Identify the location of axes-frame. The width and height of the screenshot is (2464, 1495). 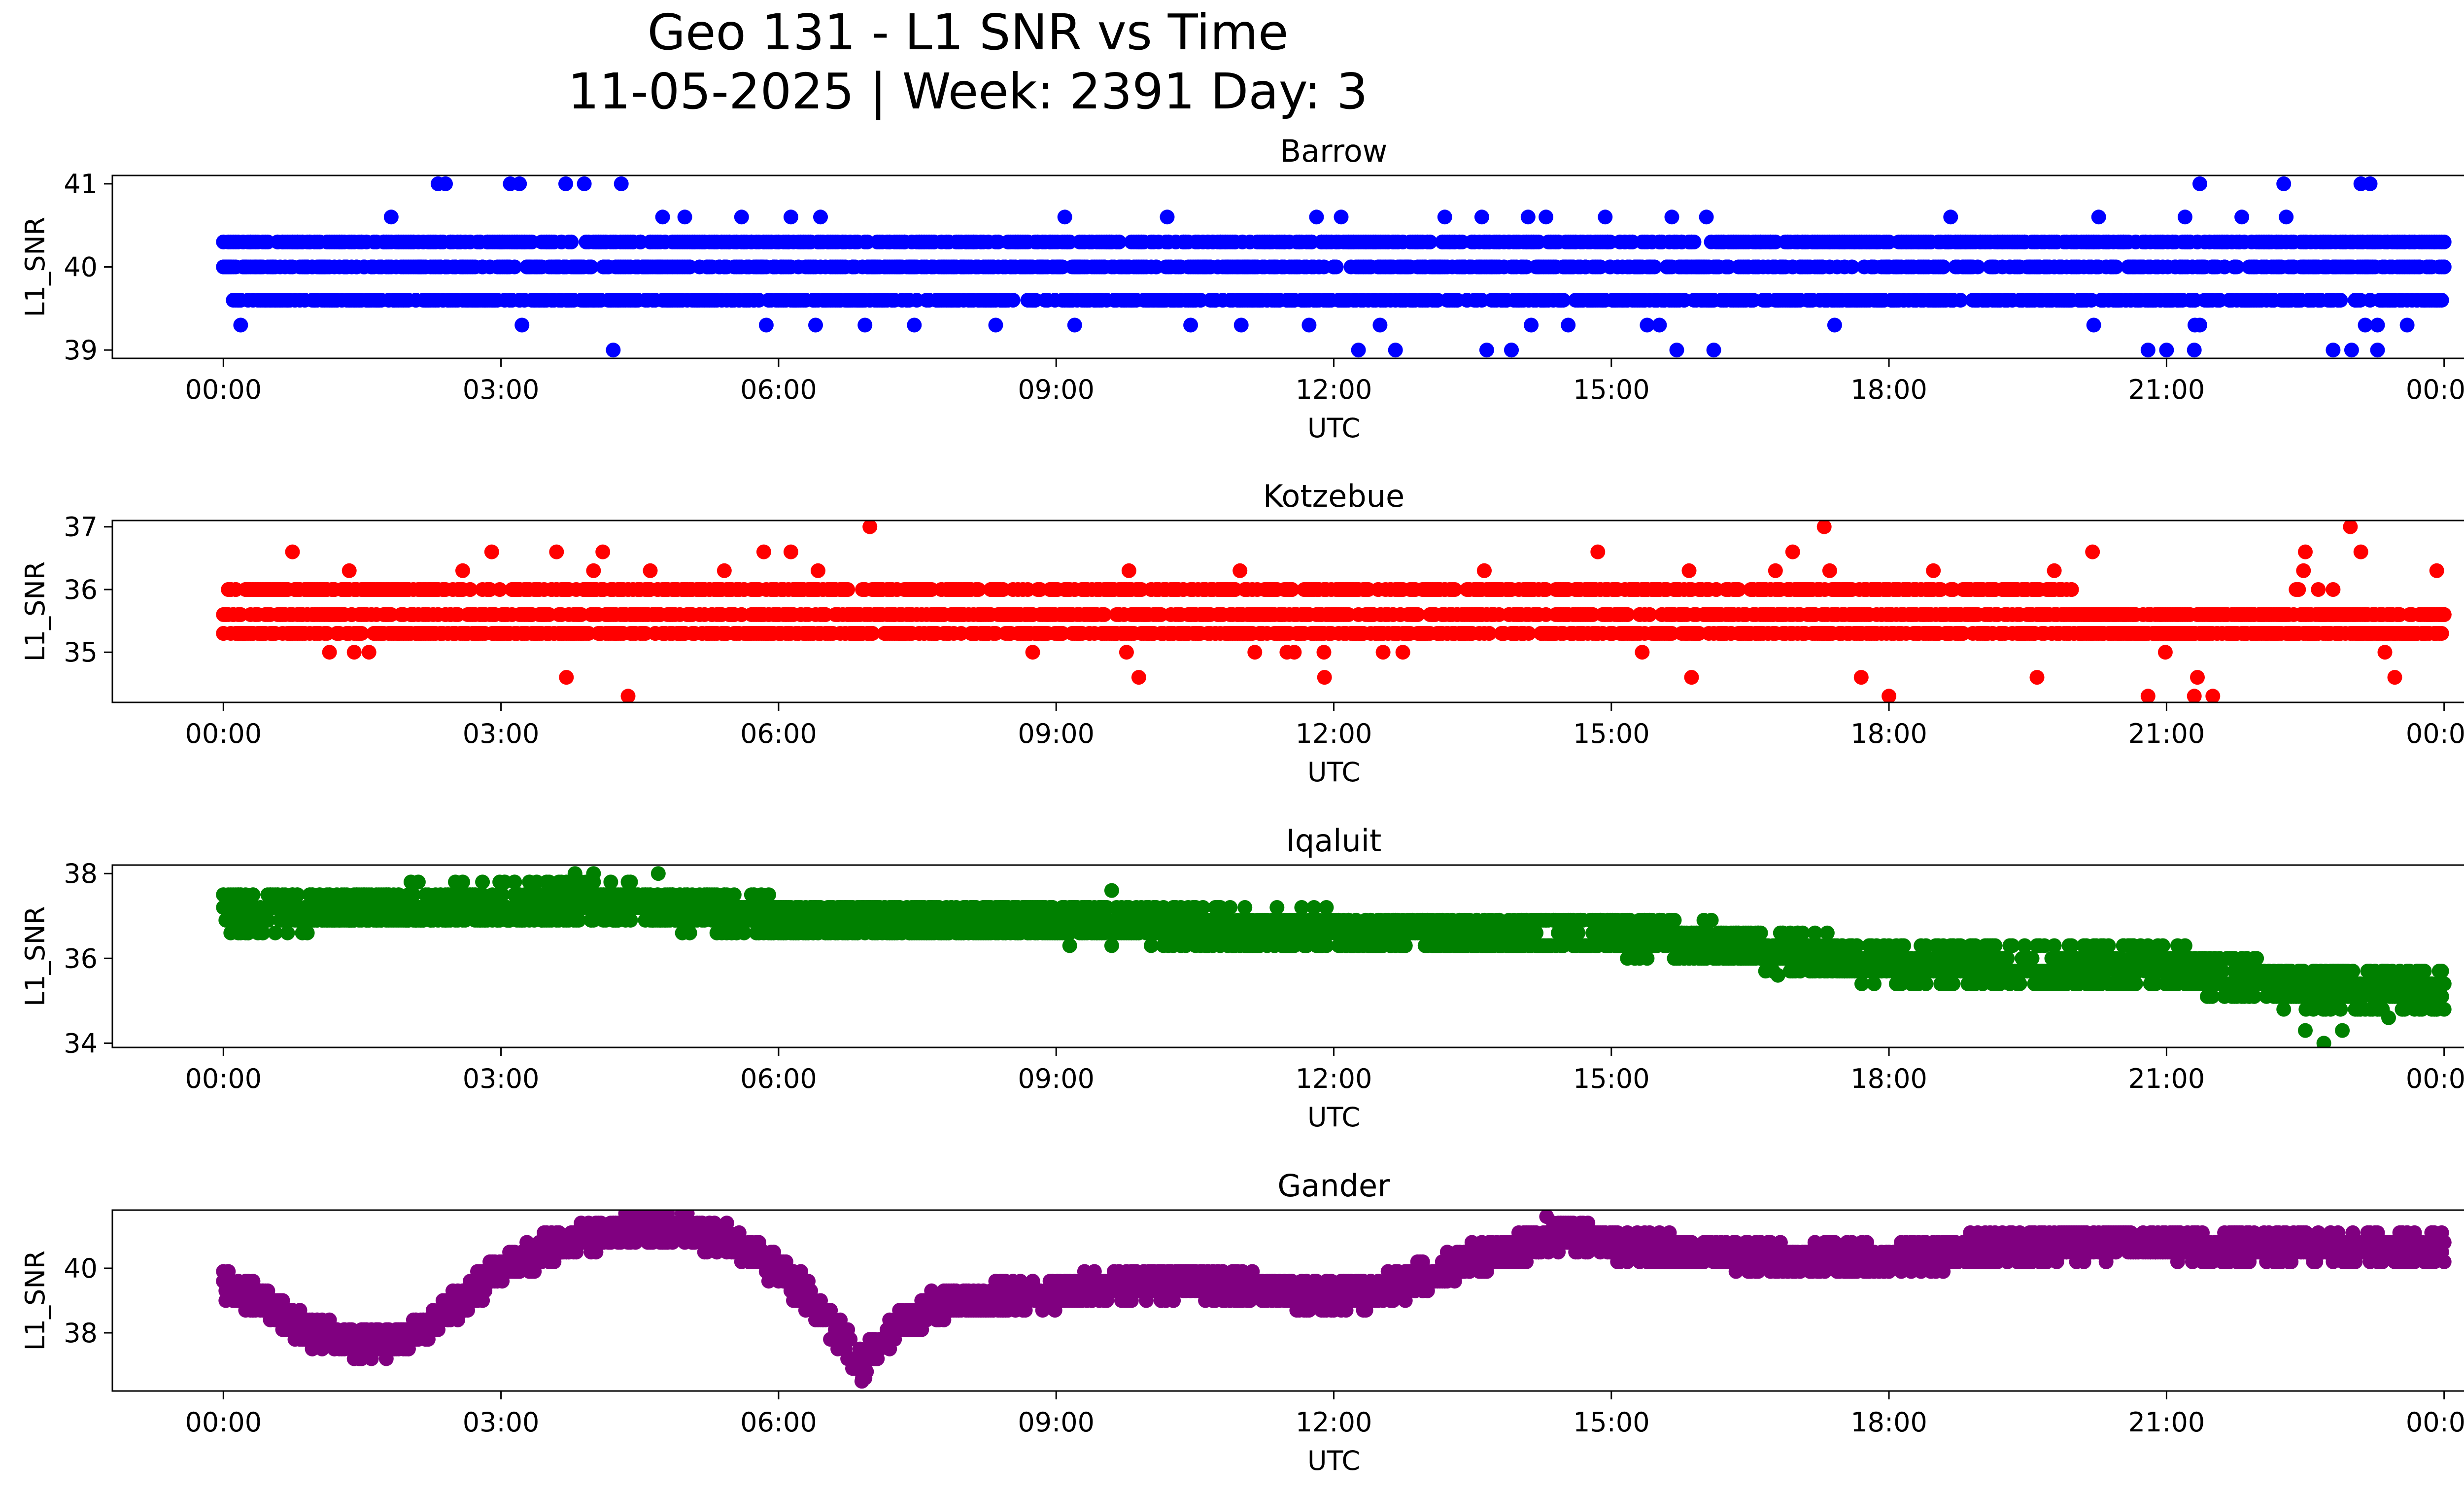
(1287, 266).